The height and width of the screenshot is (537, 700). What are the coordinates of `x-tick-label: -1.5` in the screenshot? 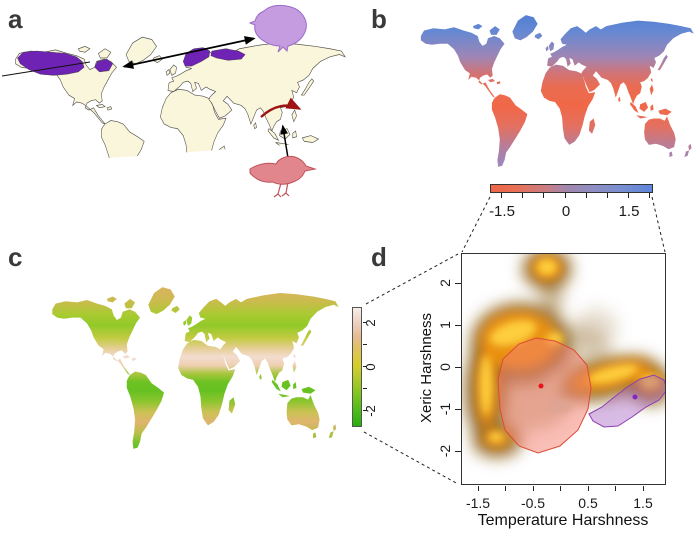 It's located at (478, 503).